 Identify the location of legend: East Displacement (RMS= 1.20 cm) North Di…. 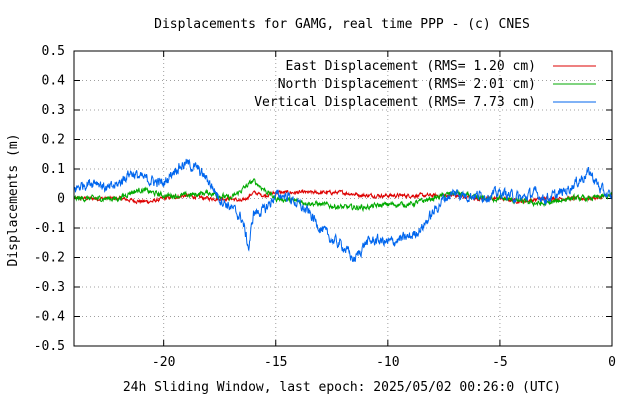
(425, 84).